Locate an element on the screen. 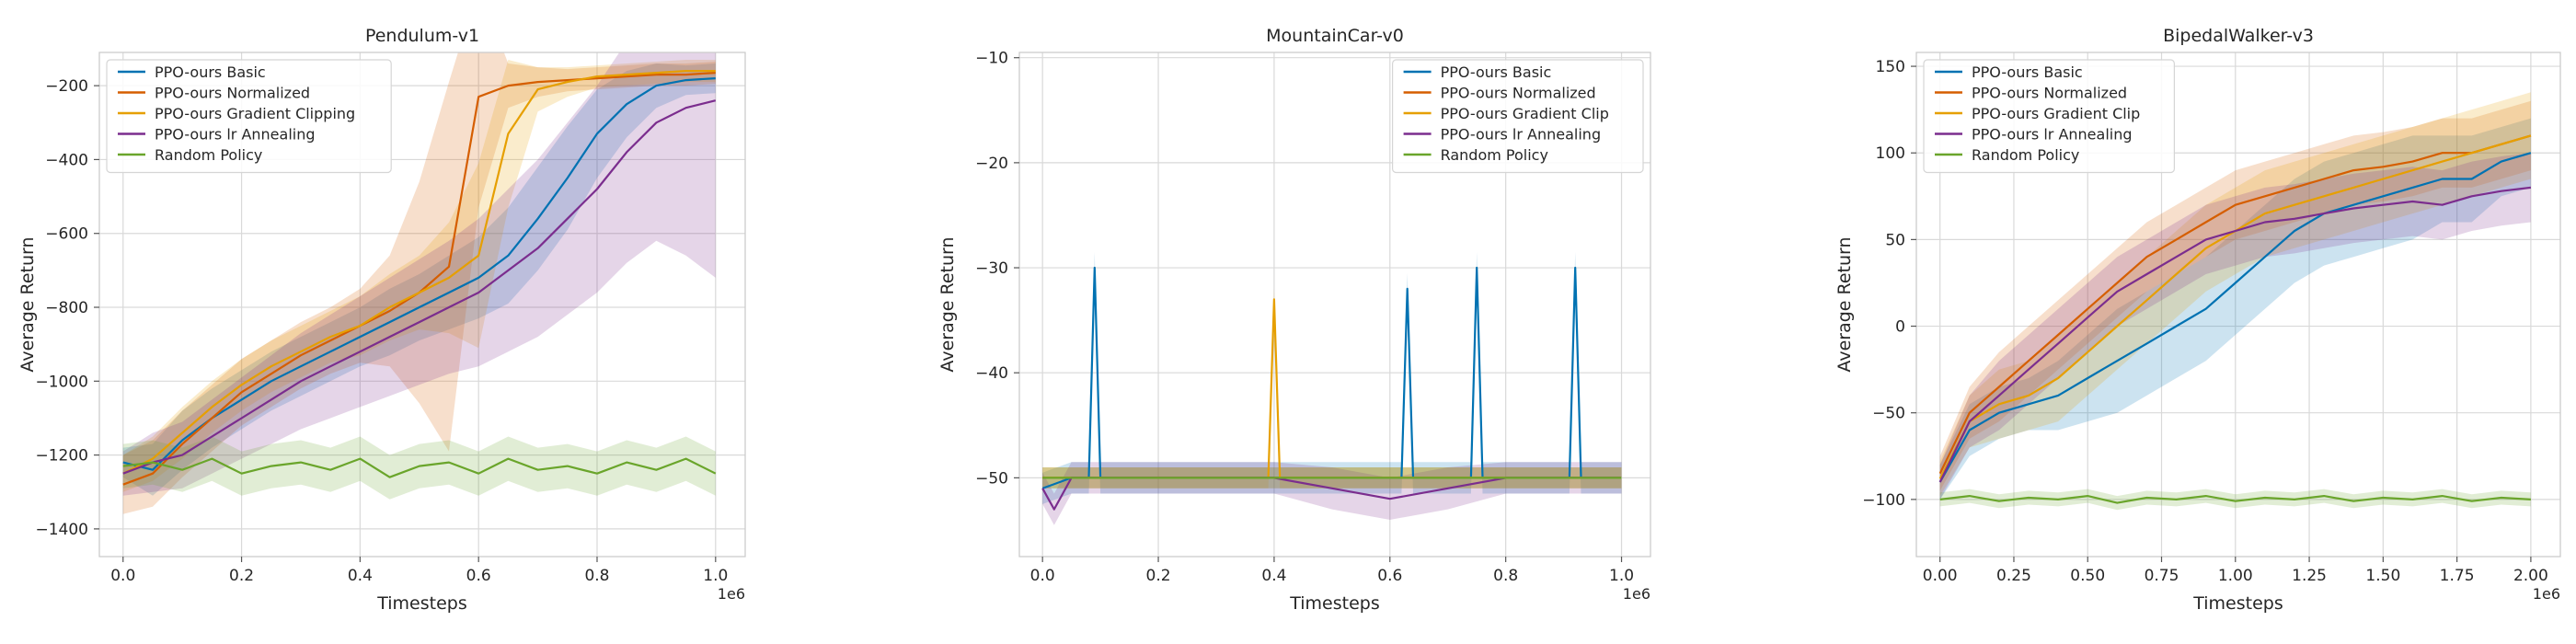  y-tick-label: −100 is located at coordinates (1883, 500).